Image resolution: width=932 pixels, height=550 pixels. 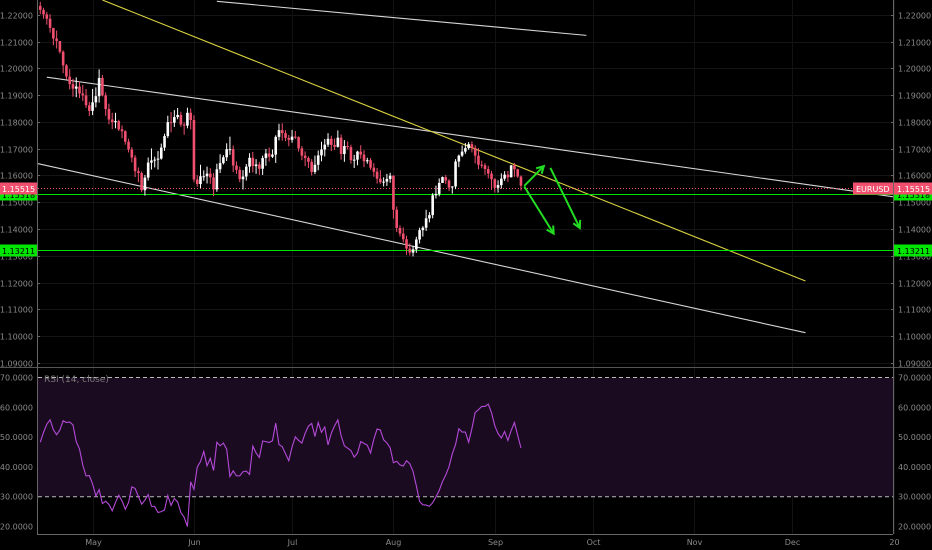 I want to click on time-tick-label: Nov, so click(x=695, y=542).